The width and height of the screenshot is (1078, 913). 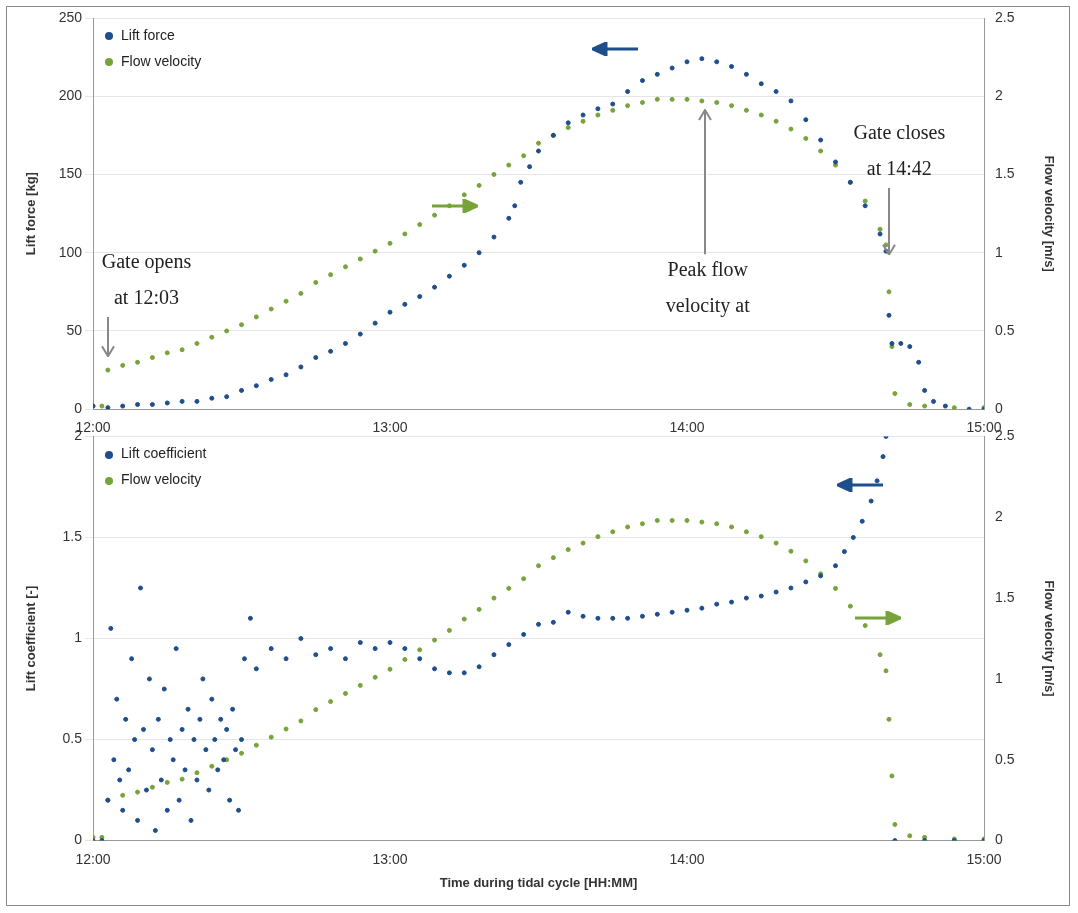 I want to click on annotation: Gate closes at 14:42, so click(x=899, y=149).